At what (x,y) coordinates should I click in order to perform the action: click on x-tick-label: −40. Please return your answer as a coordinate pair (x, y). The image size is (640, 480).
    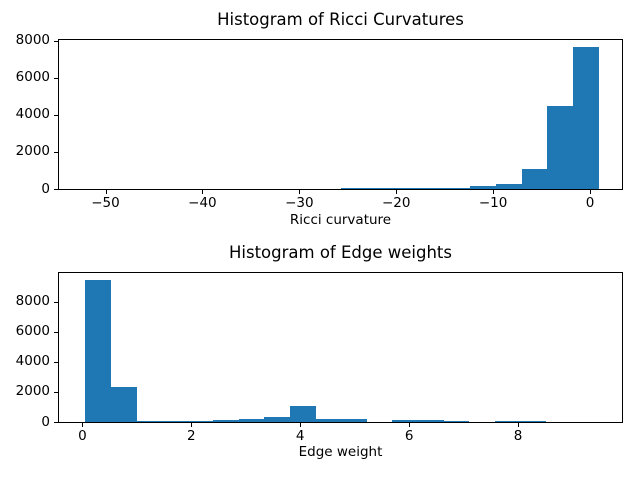
    Looking at the image, I should click on (202, 203).